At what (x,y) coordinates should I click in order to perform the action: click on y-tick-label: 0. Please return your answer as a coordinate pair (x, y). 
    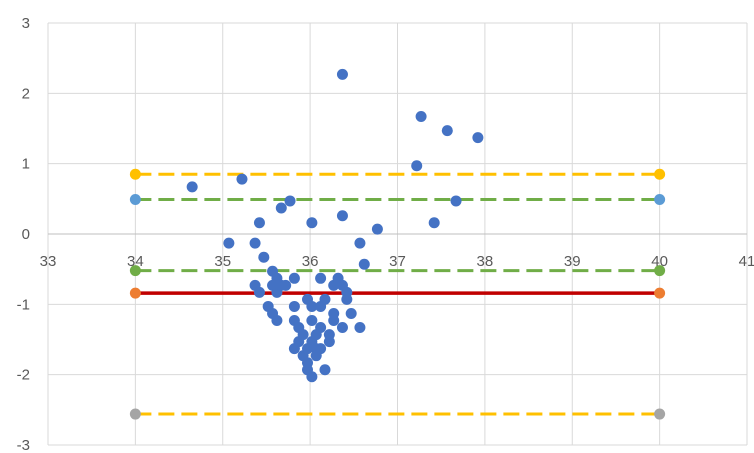
    Looking at the image, I should click on (26, 234).